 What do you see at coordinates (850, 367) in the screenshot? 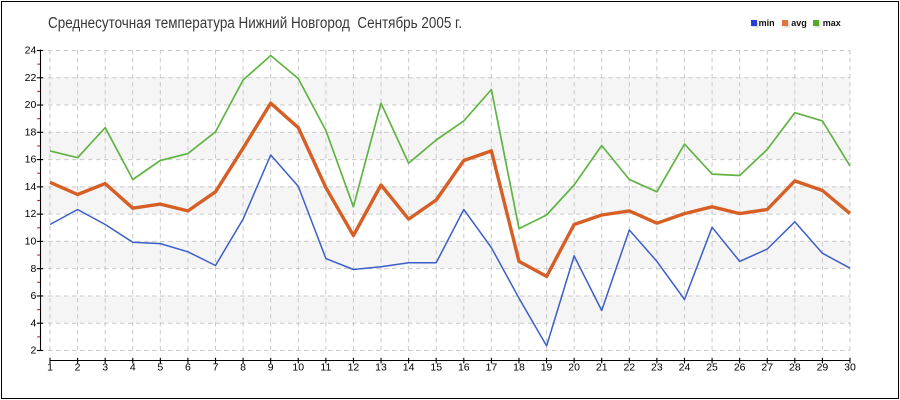
I see `svg-text: 30` at bounding box center [850, 367].